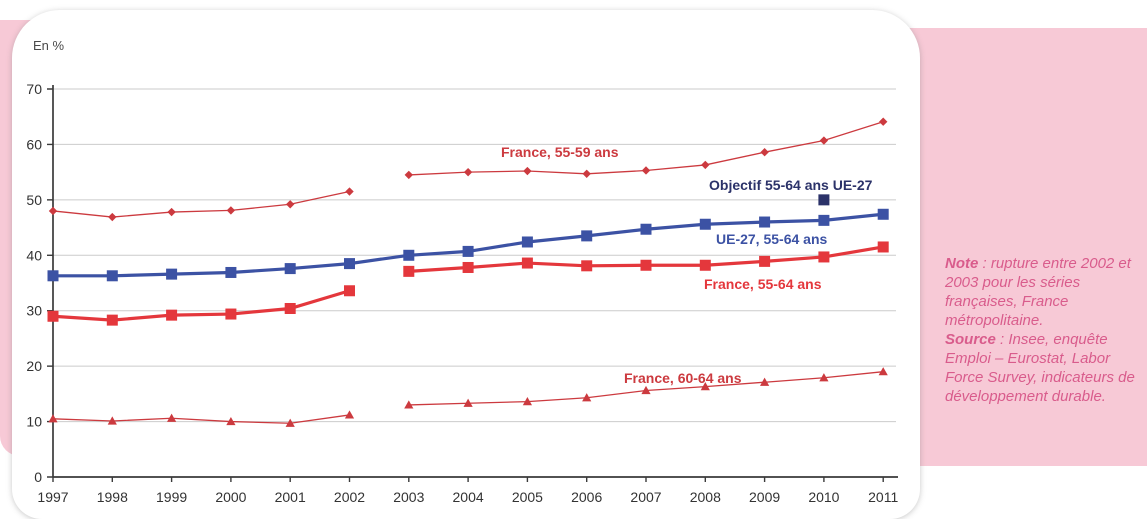 The image size is (1147, 519). I want to click on x-tick-label: 1998, so click(112, 497).